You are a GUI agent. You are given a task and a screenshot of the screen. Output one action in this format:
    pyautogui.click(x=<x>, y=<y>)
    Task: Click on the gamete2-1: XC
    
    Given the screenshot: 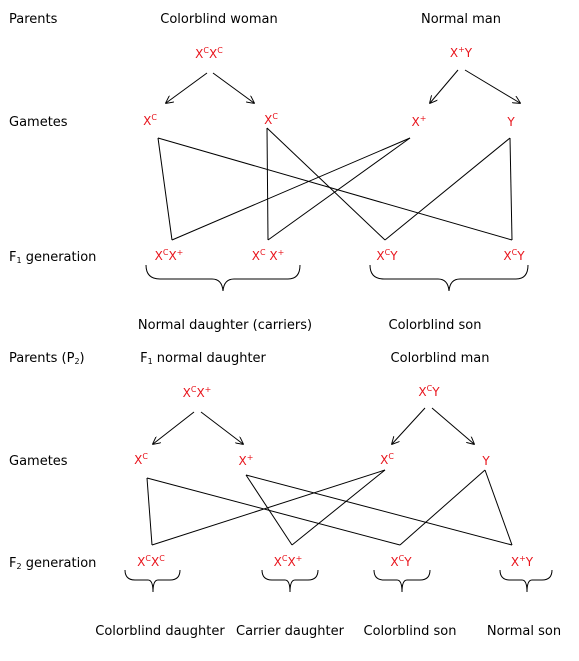 What is the action you would take?
    pyautogui.click(x=141, y=460)
    